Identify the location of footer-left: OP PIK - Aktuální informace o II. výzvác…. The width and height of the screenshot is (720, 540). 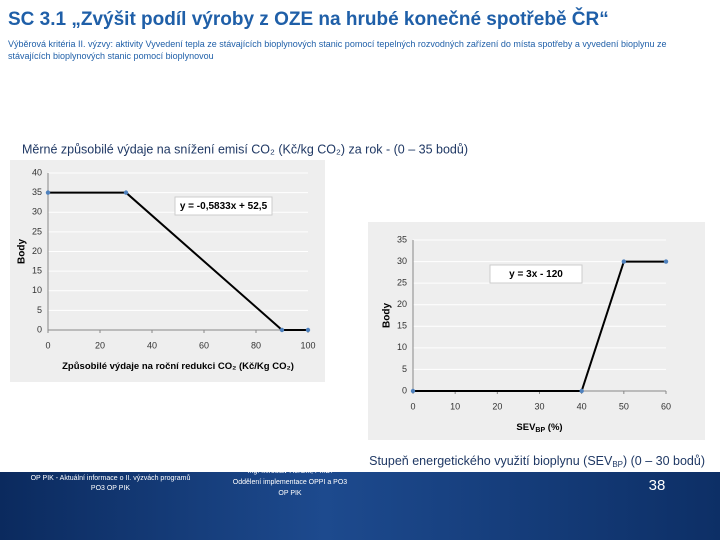
(110, 483).